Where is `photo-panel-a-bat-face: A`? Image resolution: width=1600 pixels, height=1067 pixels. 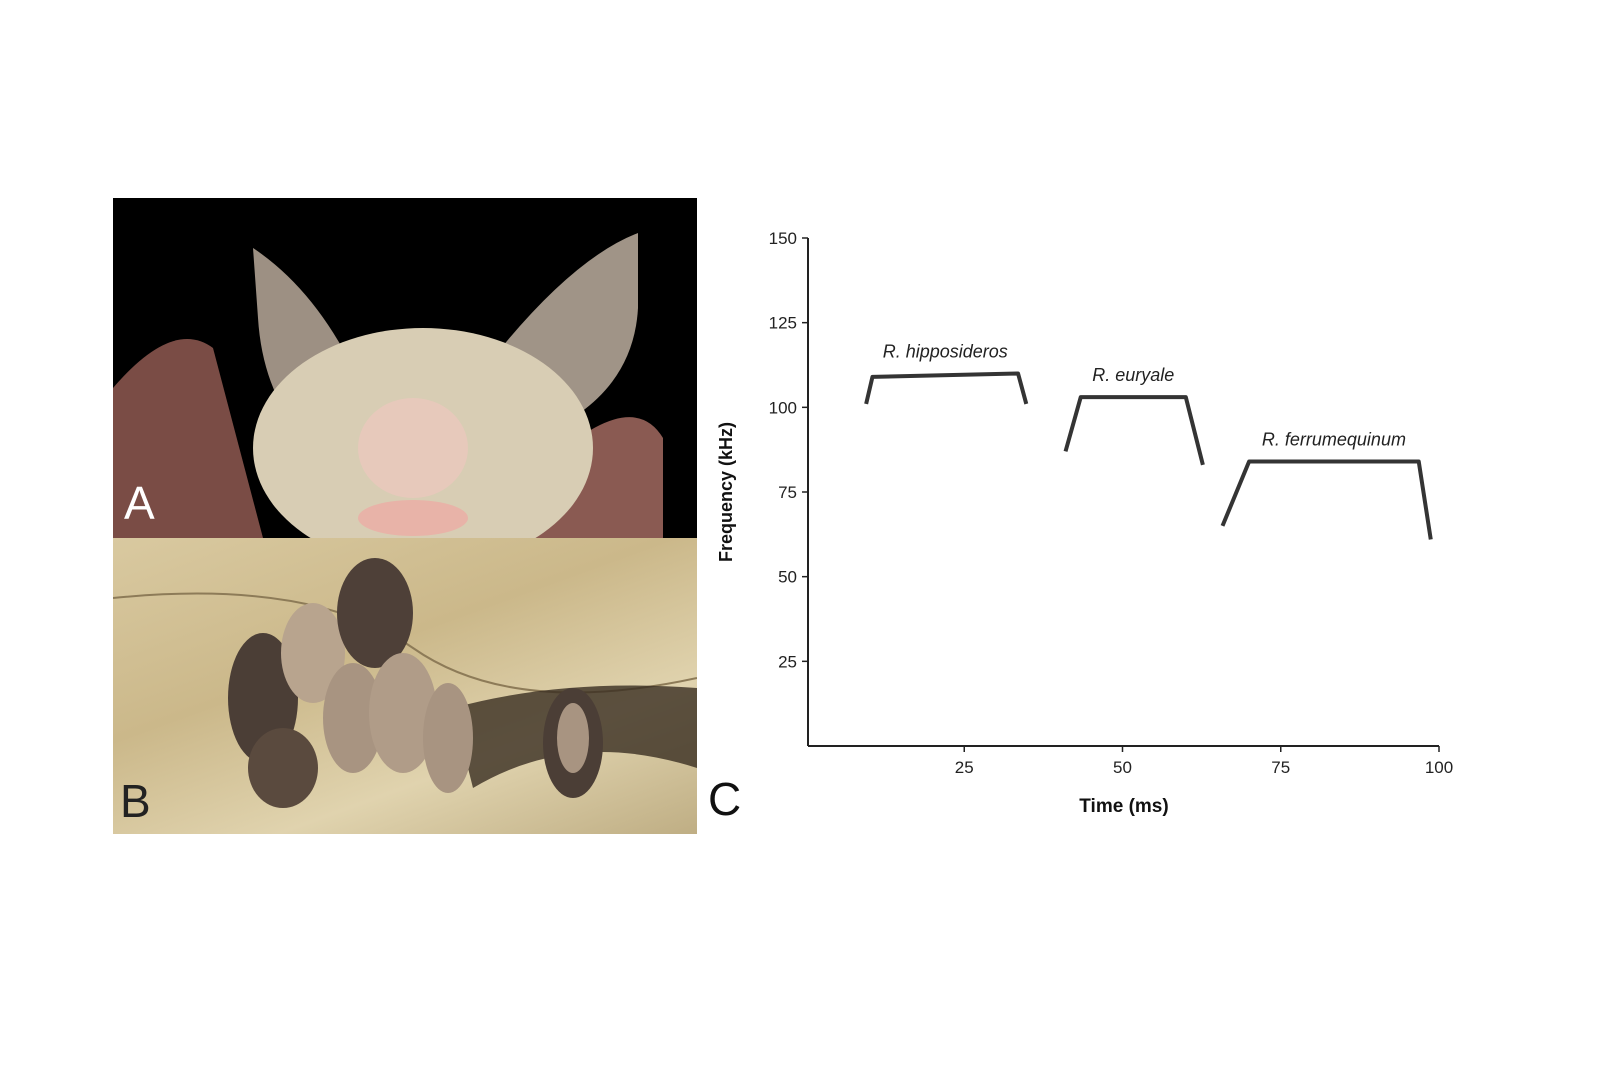
photo-panel-a-bat-face: A is located at coordinates (405, 368).